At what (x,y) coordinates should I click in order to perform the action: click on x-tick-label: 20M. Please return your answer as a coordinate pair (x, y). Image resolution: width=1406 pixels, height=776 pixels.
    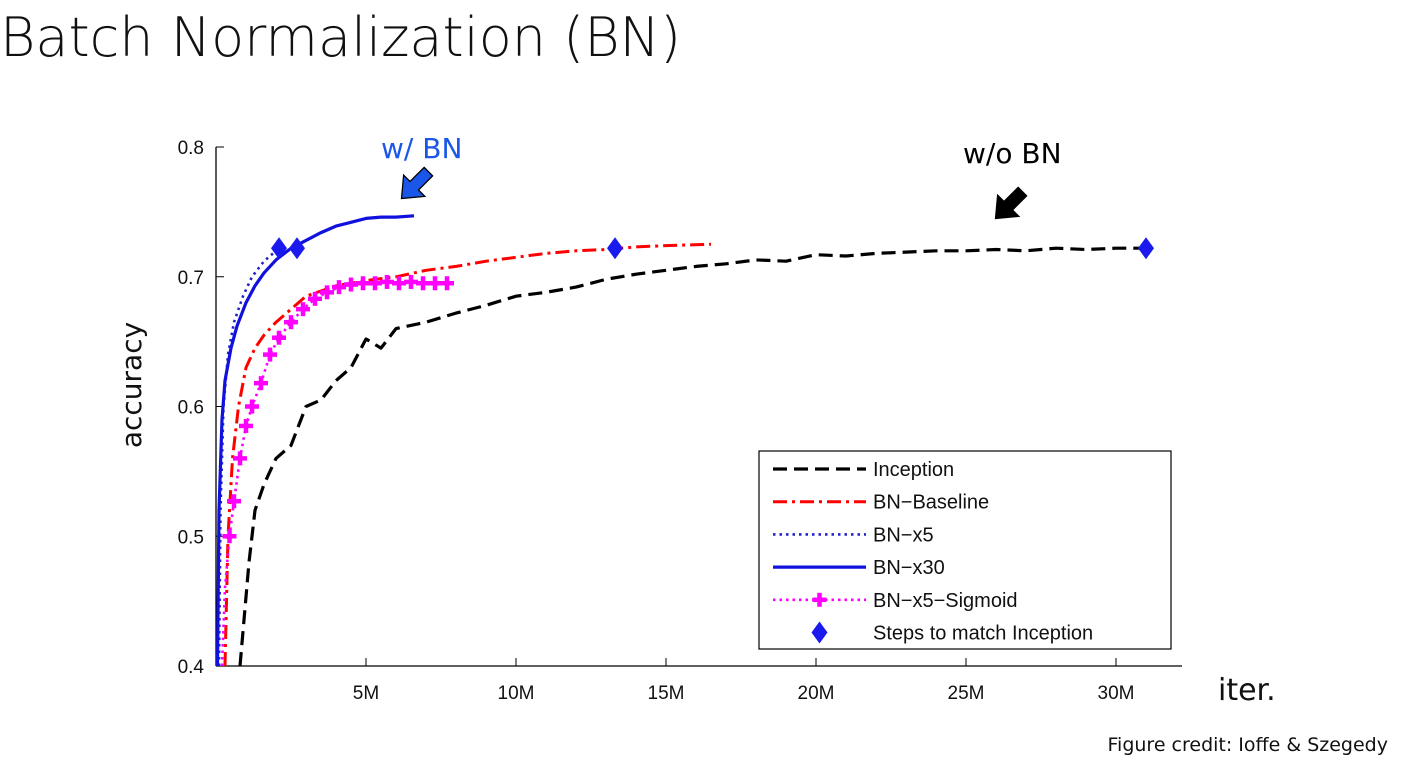
    Looking at the image, I should click on (816, 693).